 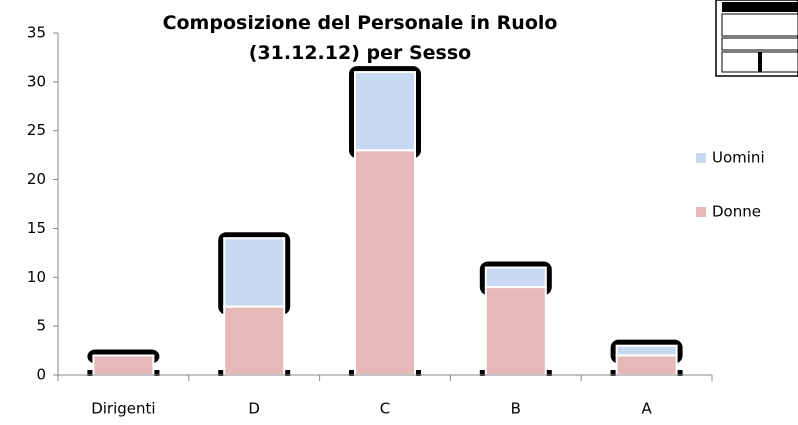 What do you see at coordinates (516, 409) in the screenshot?
I see `x-tick-label: B` at bounding box center [516, 409].